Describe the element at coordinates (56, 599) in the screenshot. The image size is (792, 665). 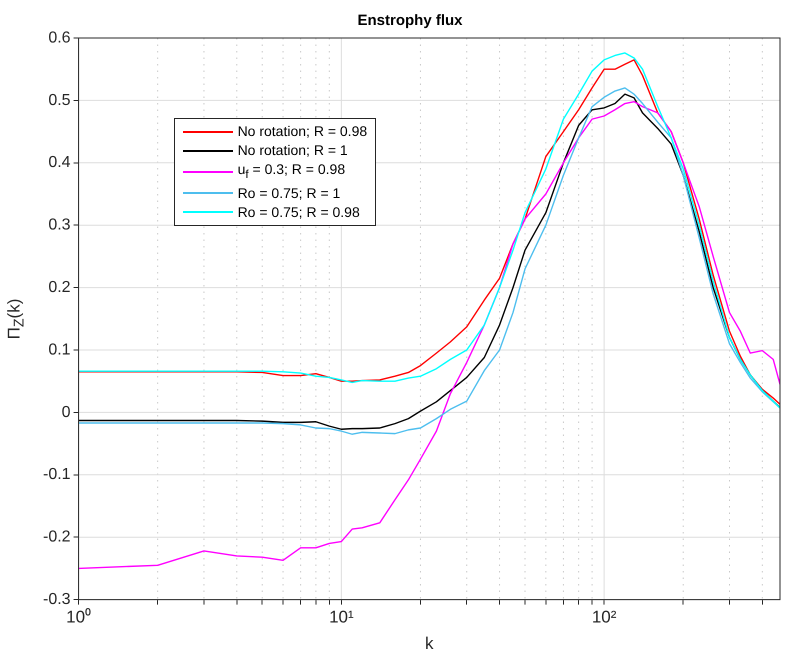
I see `y-tick-label: -0.3` at that location.